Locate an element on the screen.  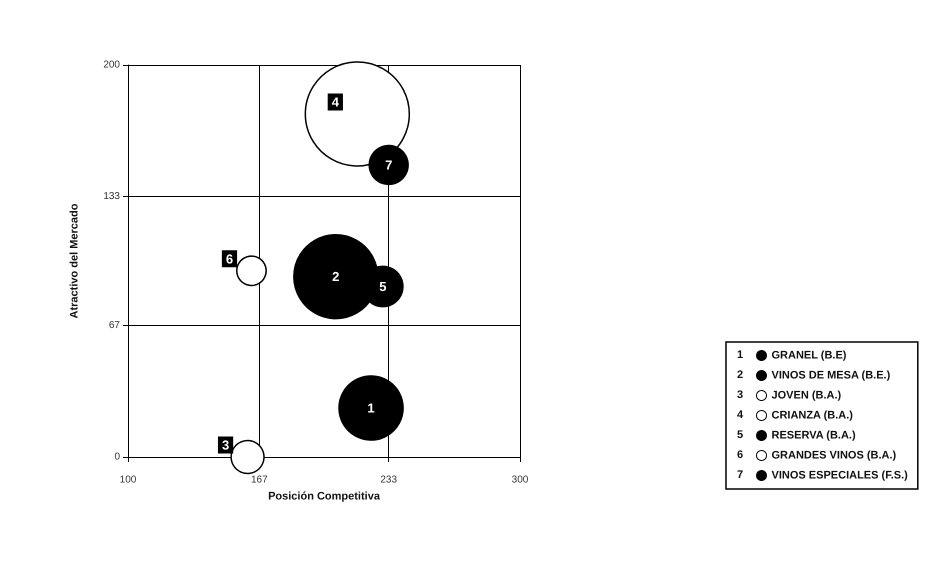
x-tick-label: 167 is located at coordinates (259, 480).